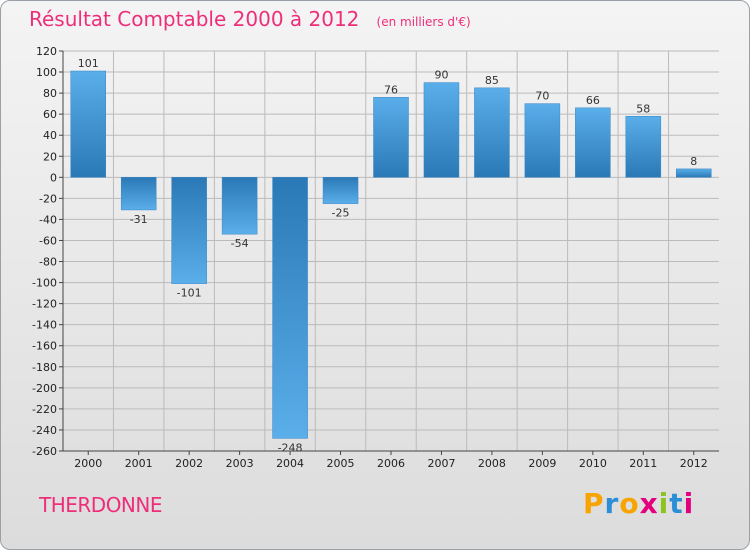 This screenshot has height=550, width=750. Describe the element at coordinates (694, 173) in the screenshot. I see `bar-2012` at that location.